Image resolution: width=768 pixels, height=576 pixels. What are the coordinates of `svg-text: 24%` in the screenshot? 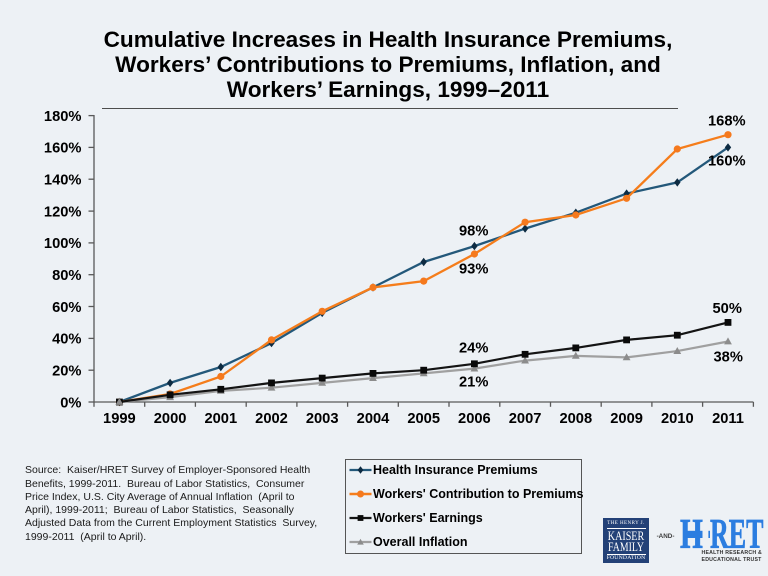 It's located at (473, 349).